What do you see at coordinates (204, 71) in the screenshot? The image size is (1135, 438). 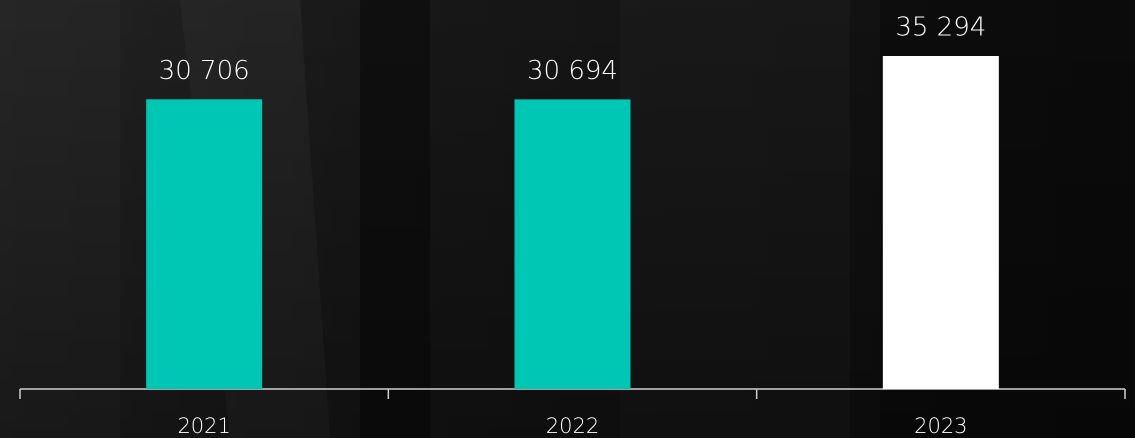 I see `value-label: 30 706` at bounding box center [204, 71].